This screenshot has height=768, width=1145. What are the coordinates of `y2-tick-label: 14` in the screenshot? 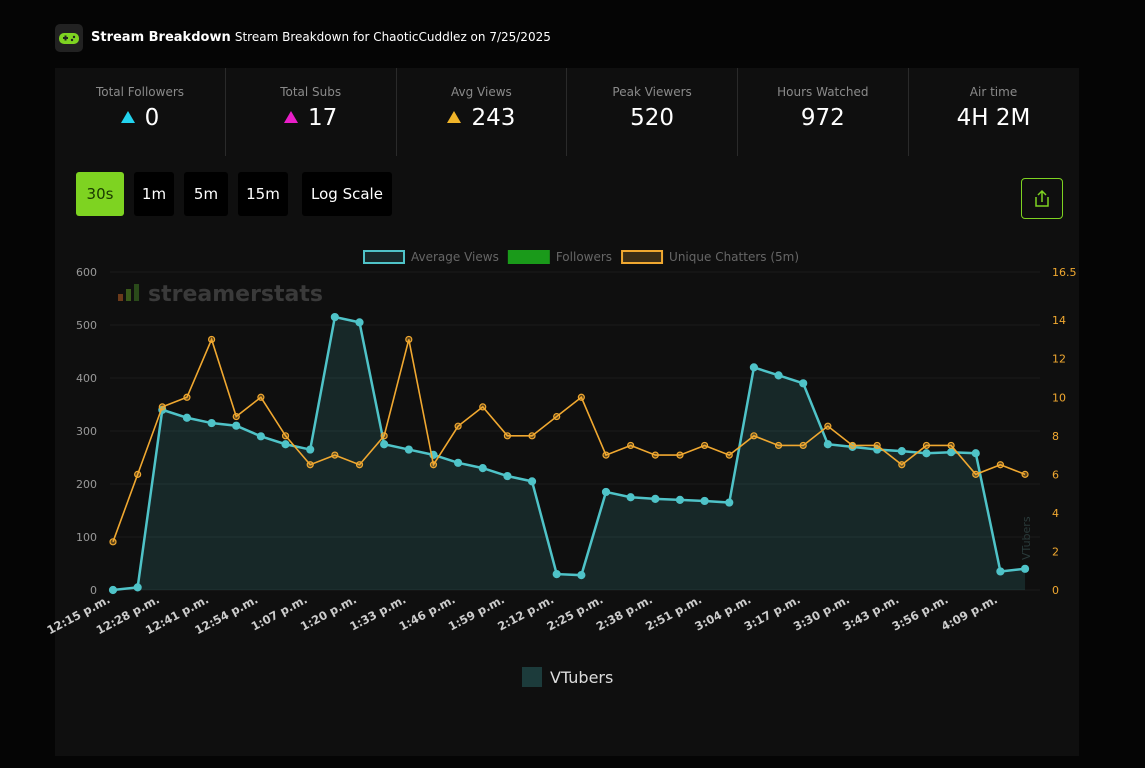 It's located at (1059, 320).